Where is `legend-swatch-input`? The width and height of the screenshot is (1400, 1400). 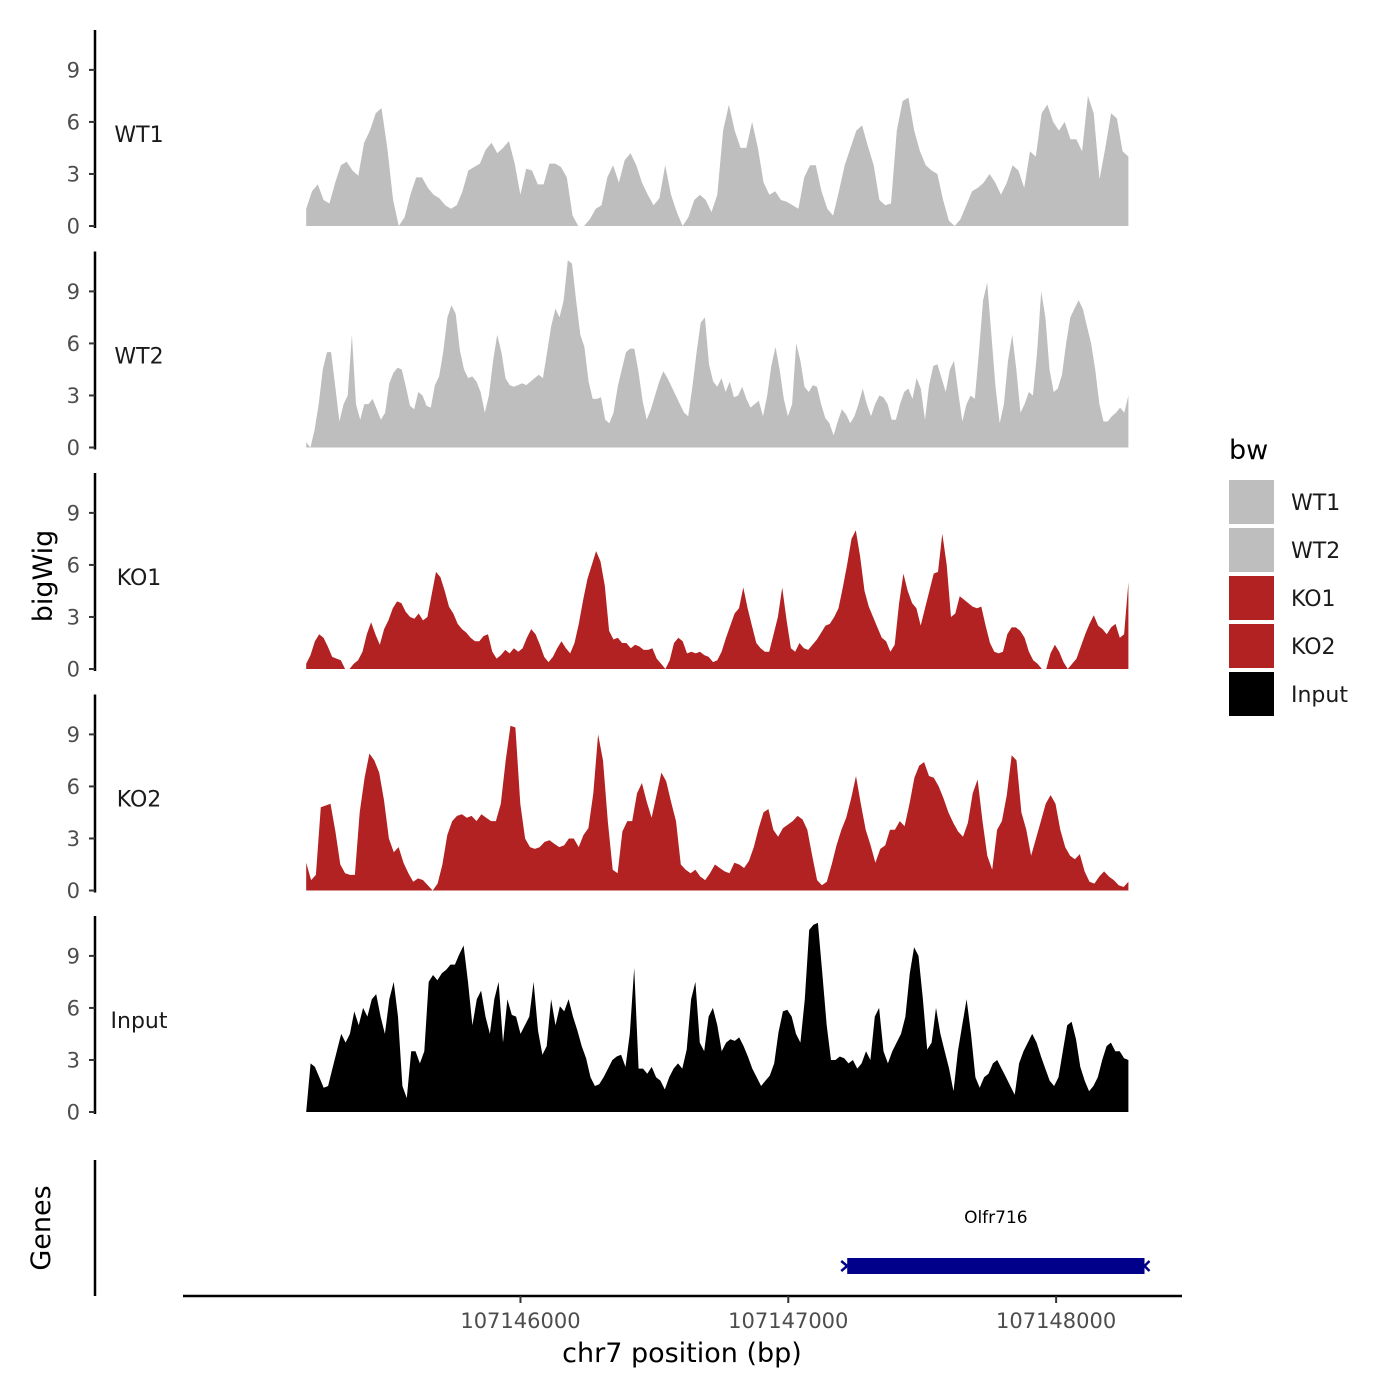 legend-swatch-input is located at coordinates (1251, 694).